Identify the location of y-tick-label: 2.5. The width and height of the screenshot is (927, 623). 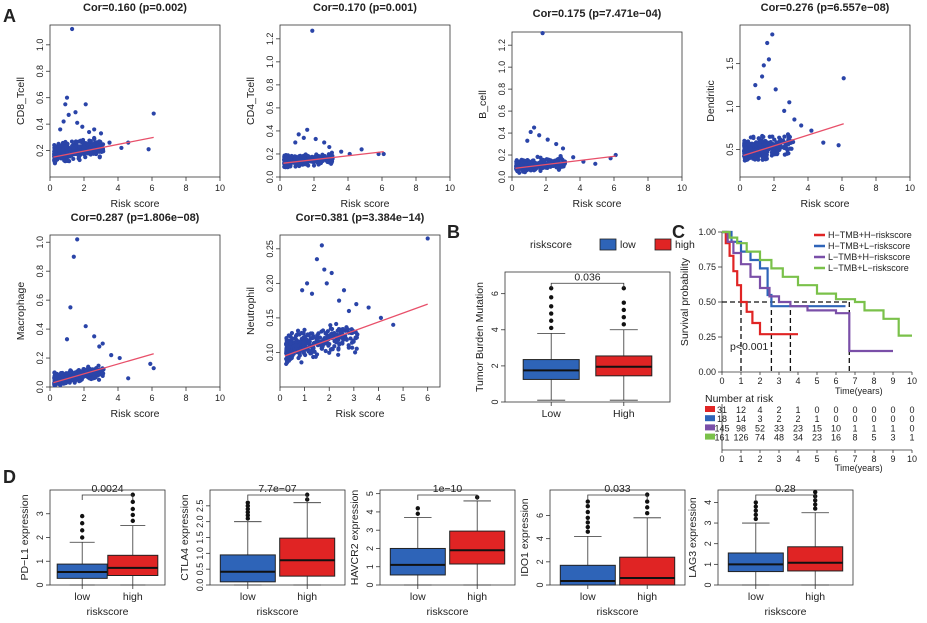
(200, 506).